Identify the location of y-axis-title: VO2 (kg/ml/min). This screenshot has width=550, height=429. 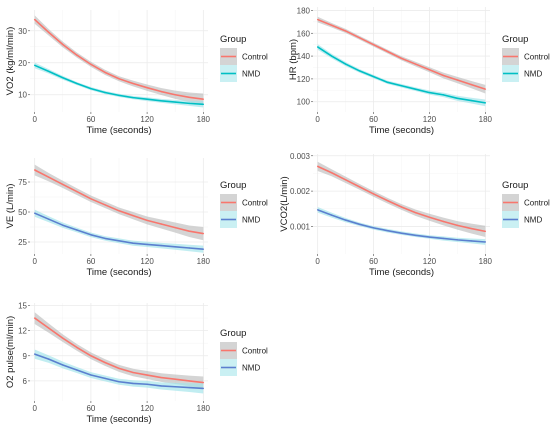
(10, 61).